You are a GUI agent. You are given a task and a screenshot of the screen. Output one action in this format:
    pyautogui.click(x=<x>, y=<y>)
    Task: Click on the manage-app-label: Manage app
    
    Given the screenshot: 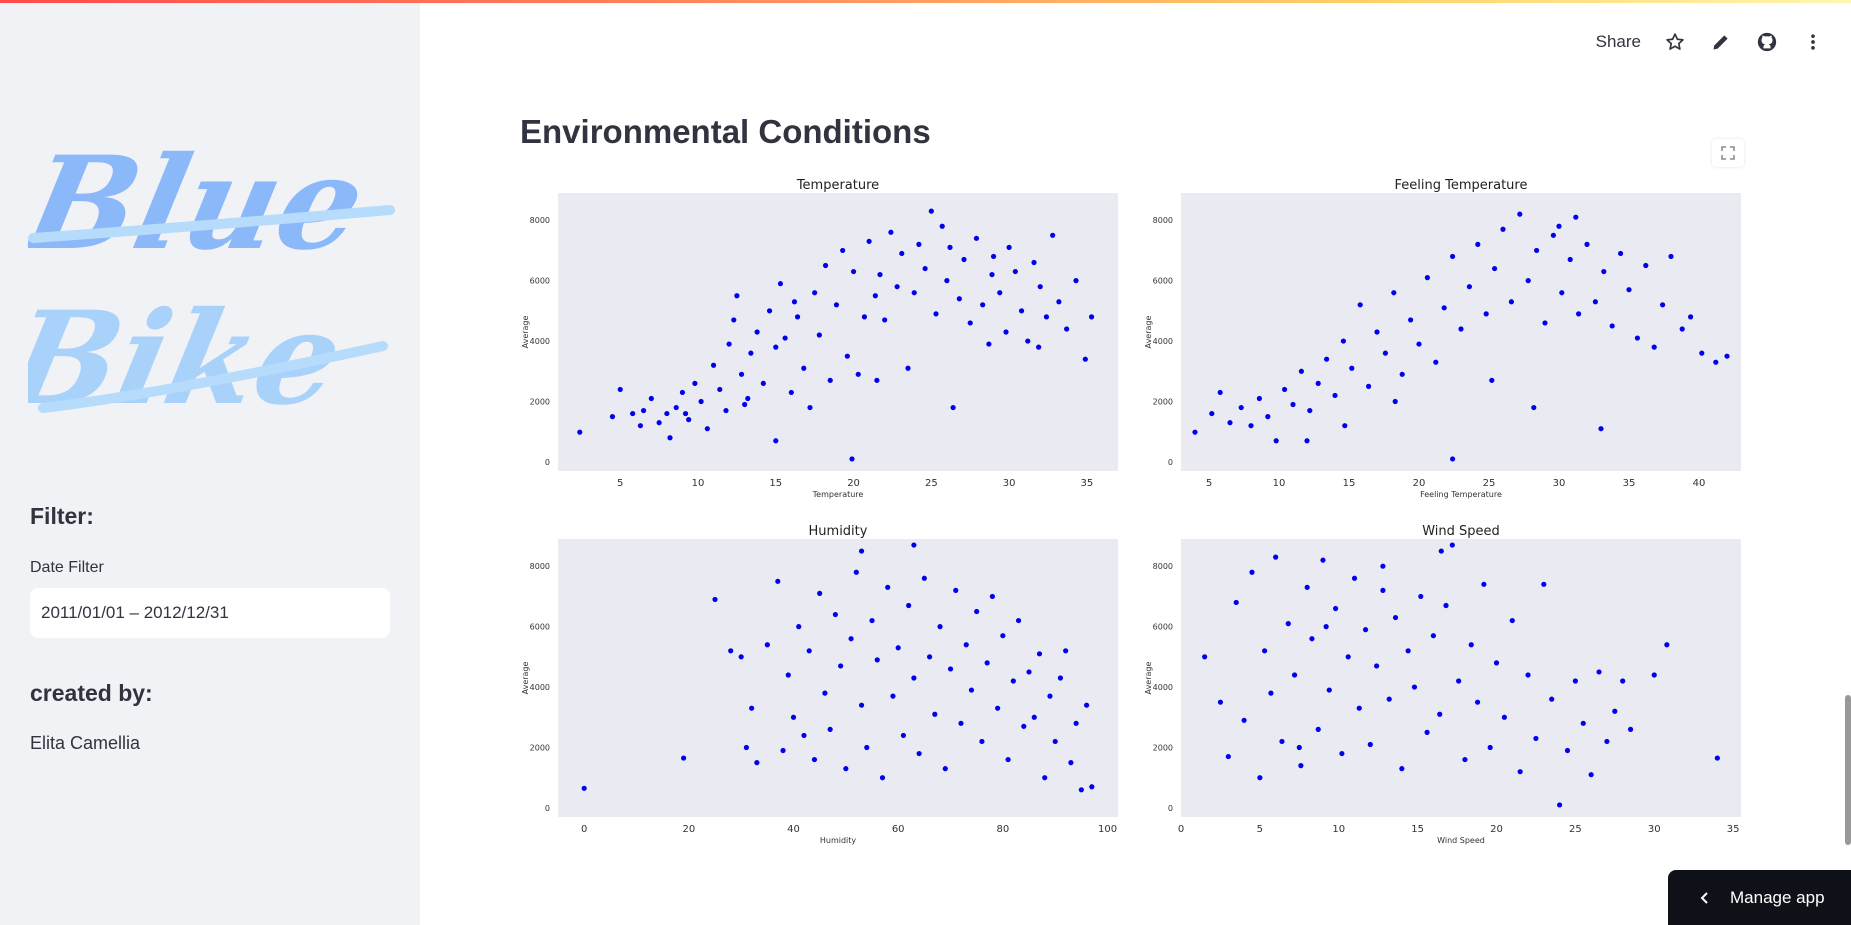 What is the action you would take?
    pyautogui.click(x=1777, y=897)
    